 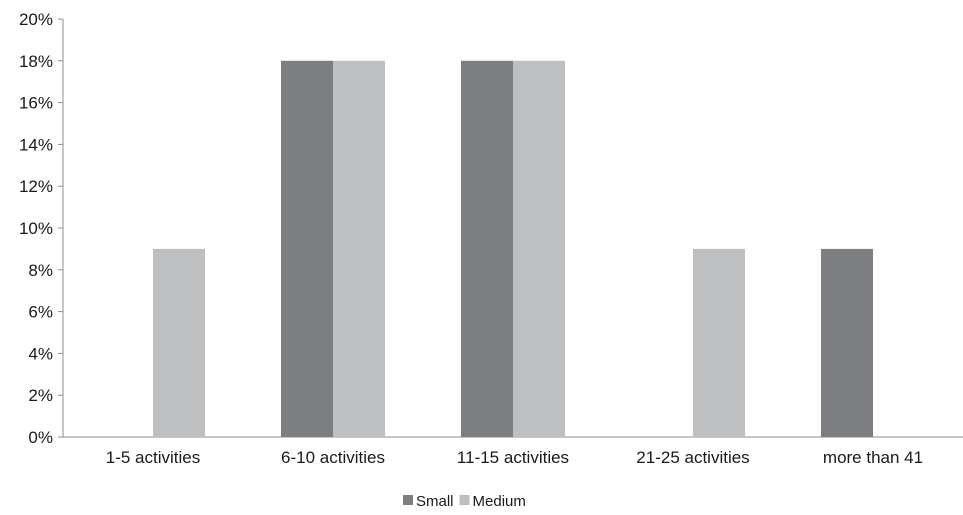 What do you see at coordinates (333, 457) in the screenshot?
I see `x-category-label: 6-10 activities` at bounding box center [333, 457].